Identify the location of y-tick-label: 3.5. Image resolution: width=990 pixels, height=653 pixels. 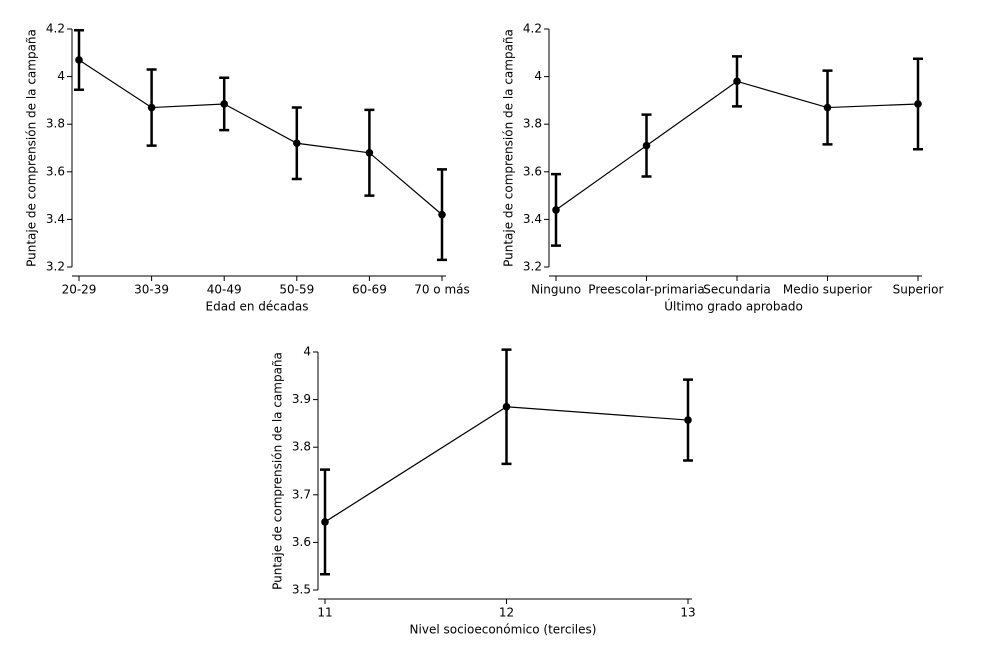
(301, 590).